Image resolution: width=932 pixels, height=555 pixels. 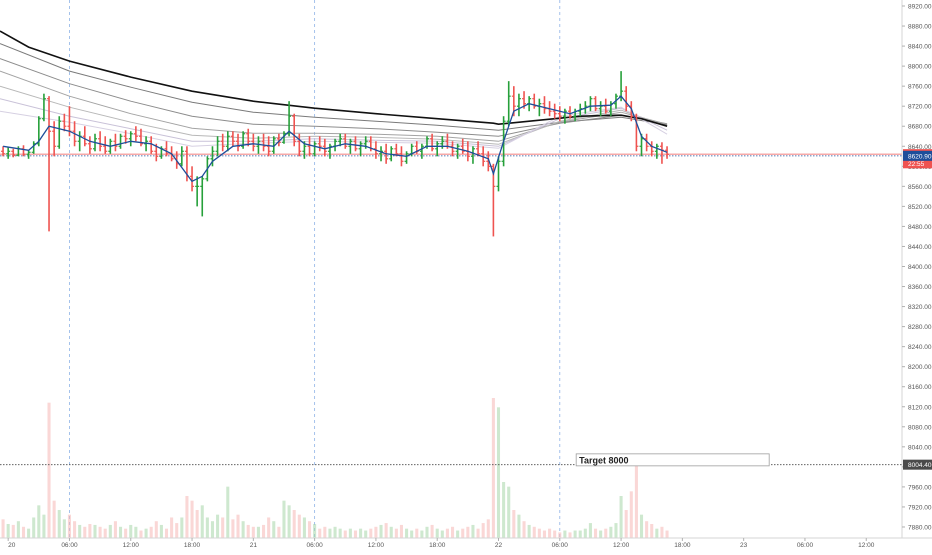 I want to click on annotation-box, so click(x=672, y=460).